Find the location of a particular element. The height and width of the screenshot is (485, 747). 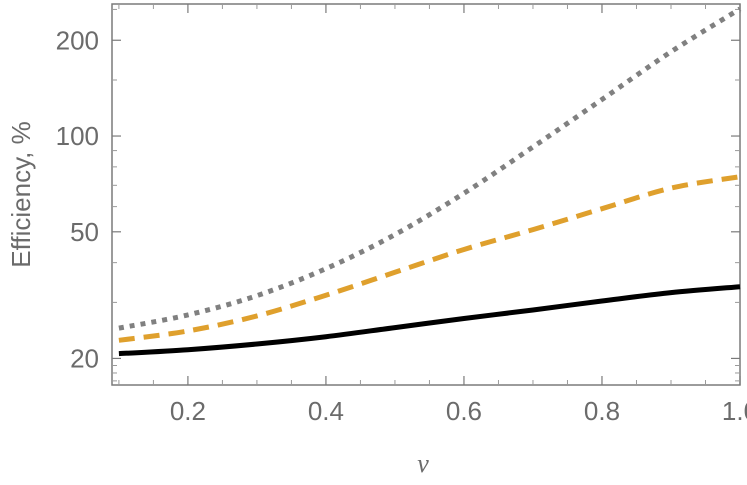

y-tick-label: 200 is located at coordinates (77, 40).